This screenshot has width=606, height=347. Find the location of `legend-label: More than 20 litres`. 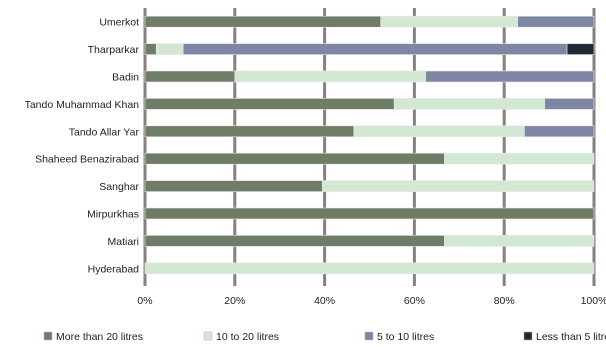

legend-label: More than 20 litres is located at coordinates (99, 337).